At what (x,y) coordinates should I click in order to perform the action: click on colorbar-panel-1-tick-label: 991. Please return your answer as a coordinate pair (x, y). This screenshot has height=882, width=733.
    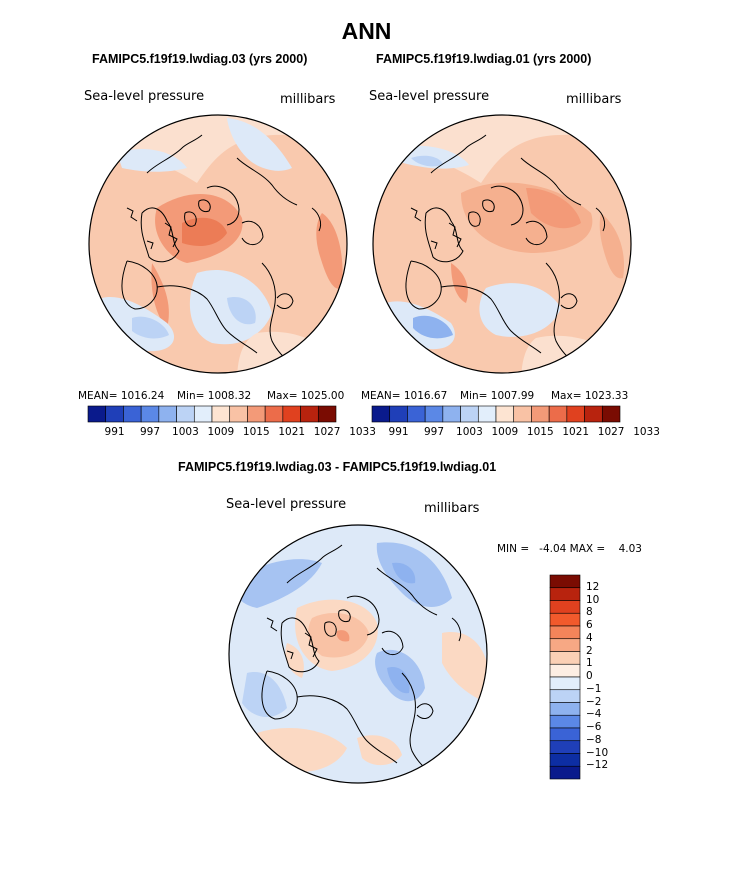
    Looking at the image, I should click on (114, 432).